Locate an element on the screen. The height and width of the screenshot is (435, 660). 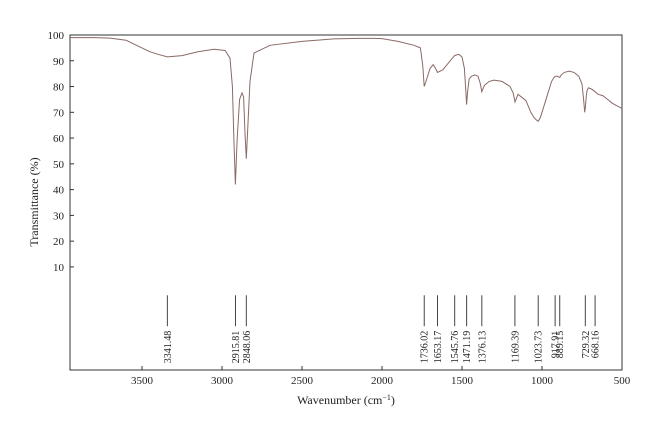
peak-label: 2848.06 is located at coordinates (247, 347).